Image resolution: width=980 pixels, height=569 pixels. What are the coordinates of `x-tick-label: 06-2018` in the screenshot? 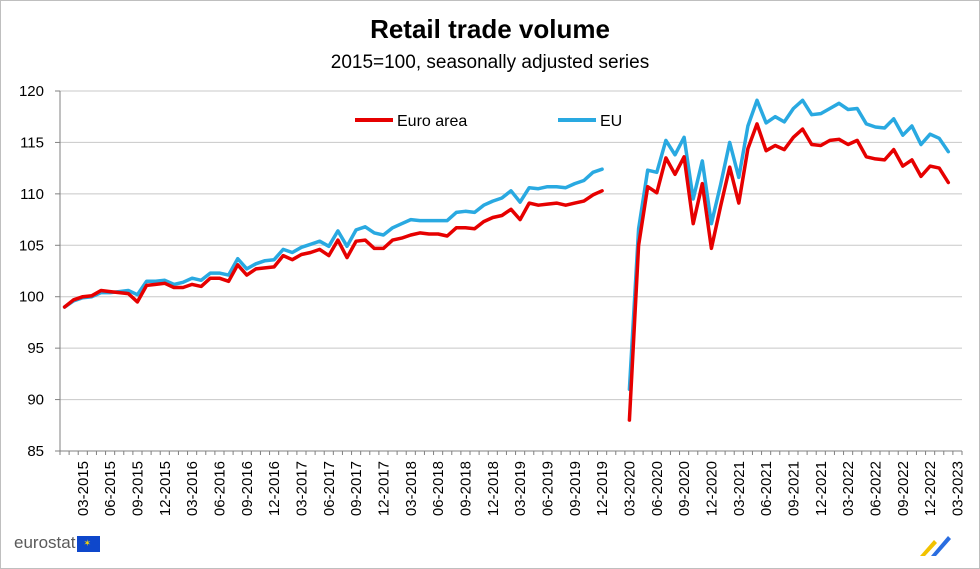 It's located at (438, 488).